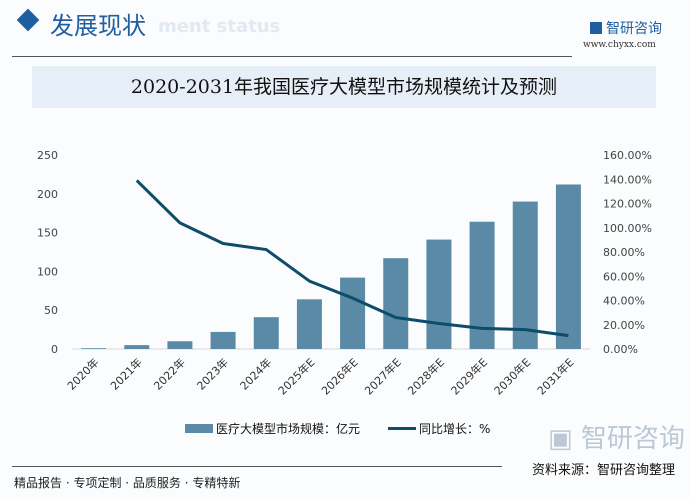  I want to click on x-tick: 2026年E, so click(339, 376).